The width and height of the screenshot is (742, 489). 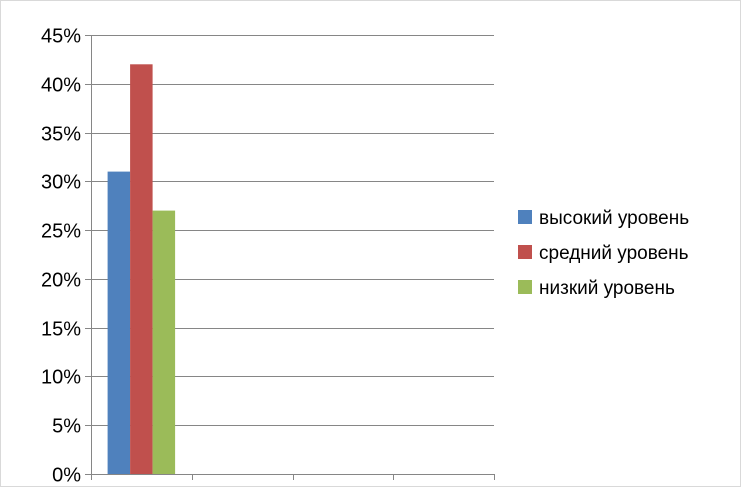 What do you see at coordinates (614, 253) in the screenshot?
I see `legend-label: средний уровень` at bounding box center [614, 253].